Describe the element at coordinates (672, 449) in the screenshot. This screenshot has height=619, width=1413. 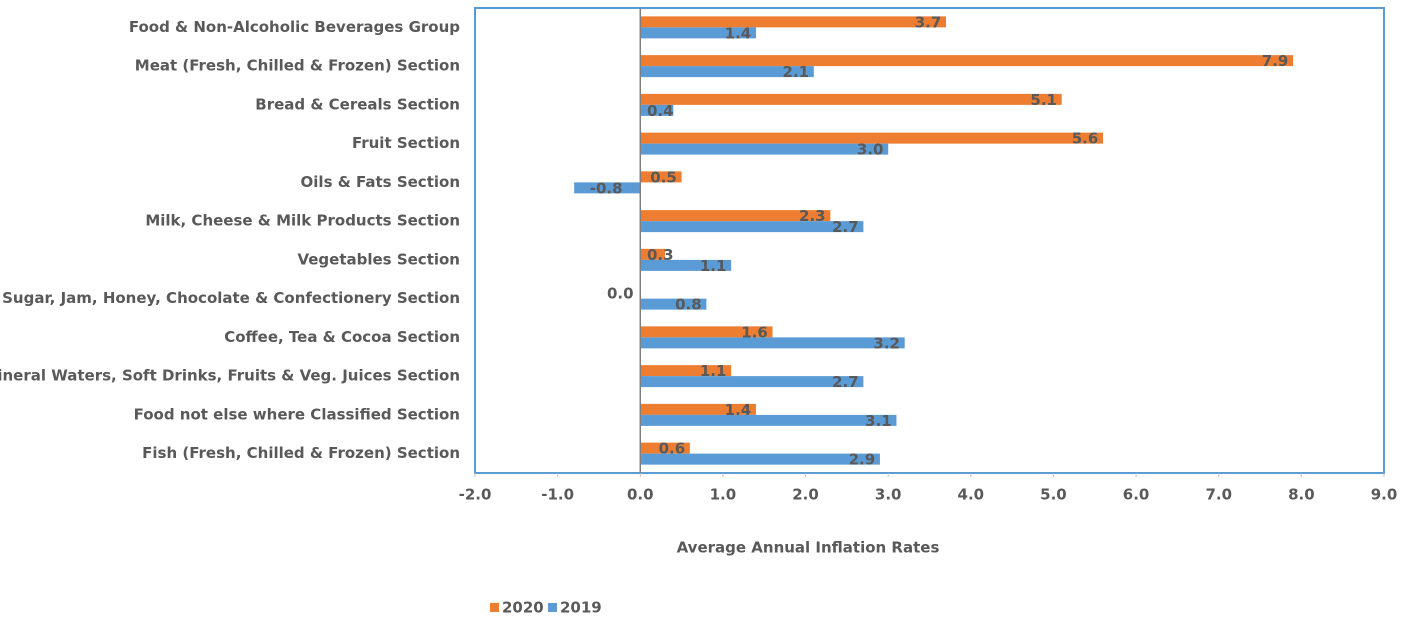
I see `data-label: 0.6` at that location.